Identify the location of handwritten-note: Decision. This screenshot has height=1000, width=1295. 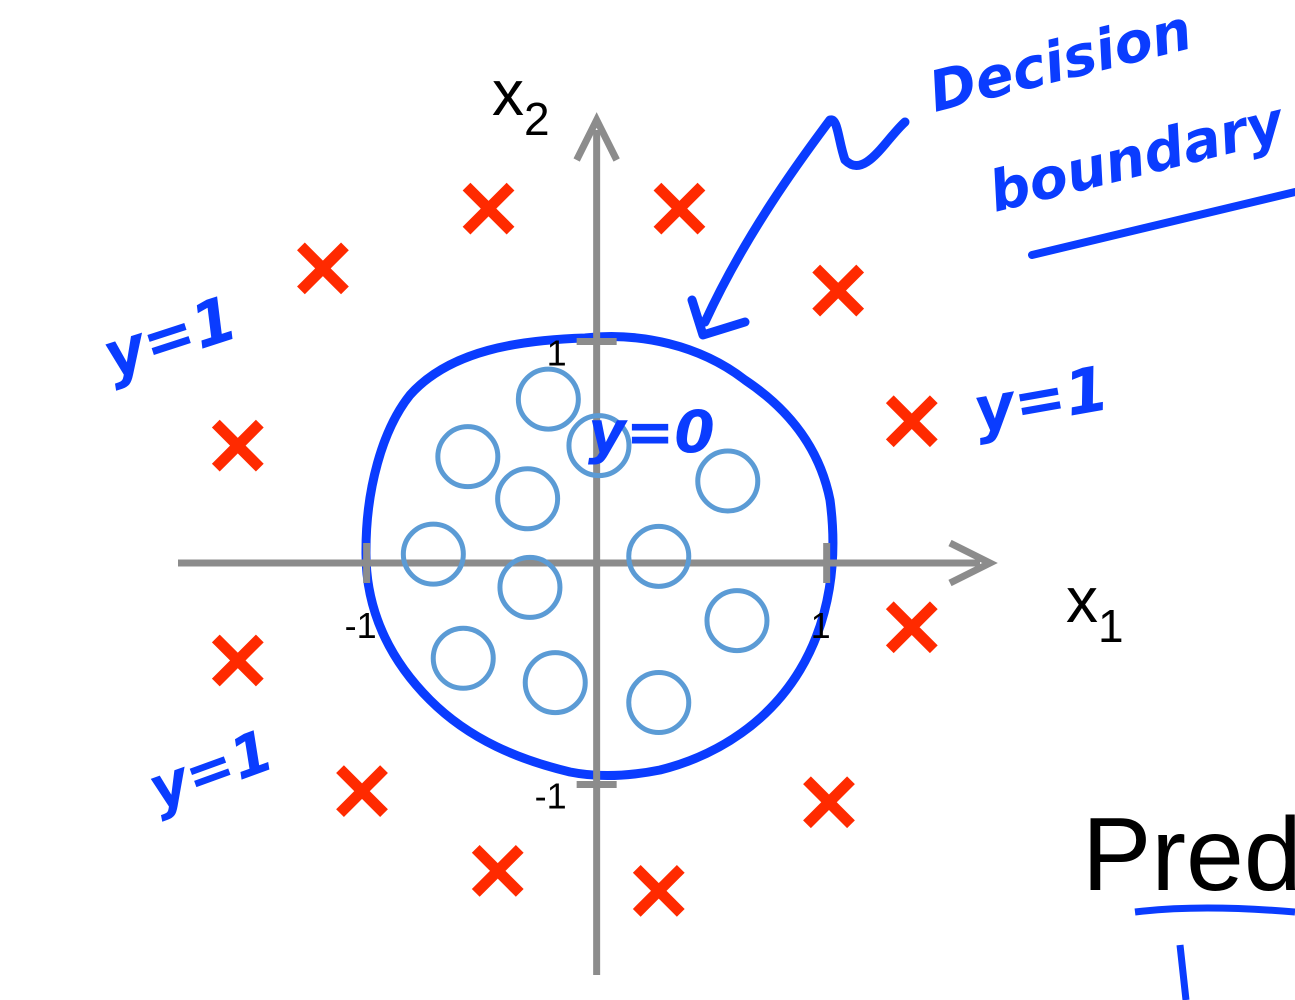
(1061, 63).